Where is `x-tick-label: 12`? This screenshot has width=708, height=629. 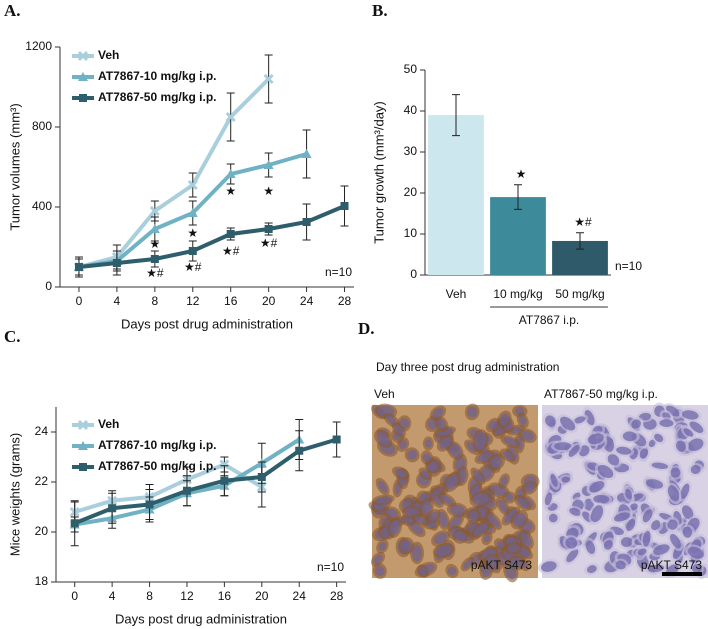
x-tick-label: 12 is located at coordinates (193, 301).